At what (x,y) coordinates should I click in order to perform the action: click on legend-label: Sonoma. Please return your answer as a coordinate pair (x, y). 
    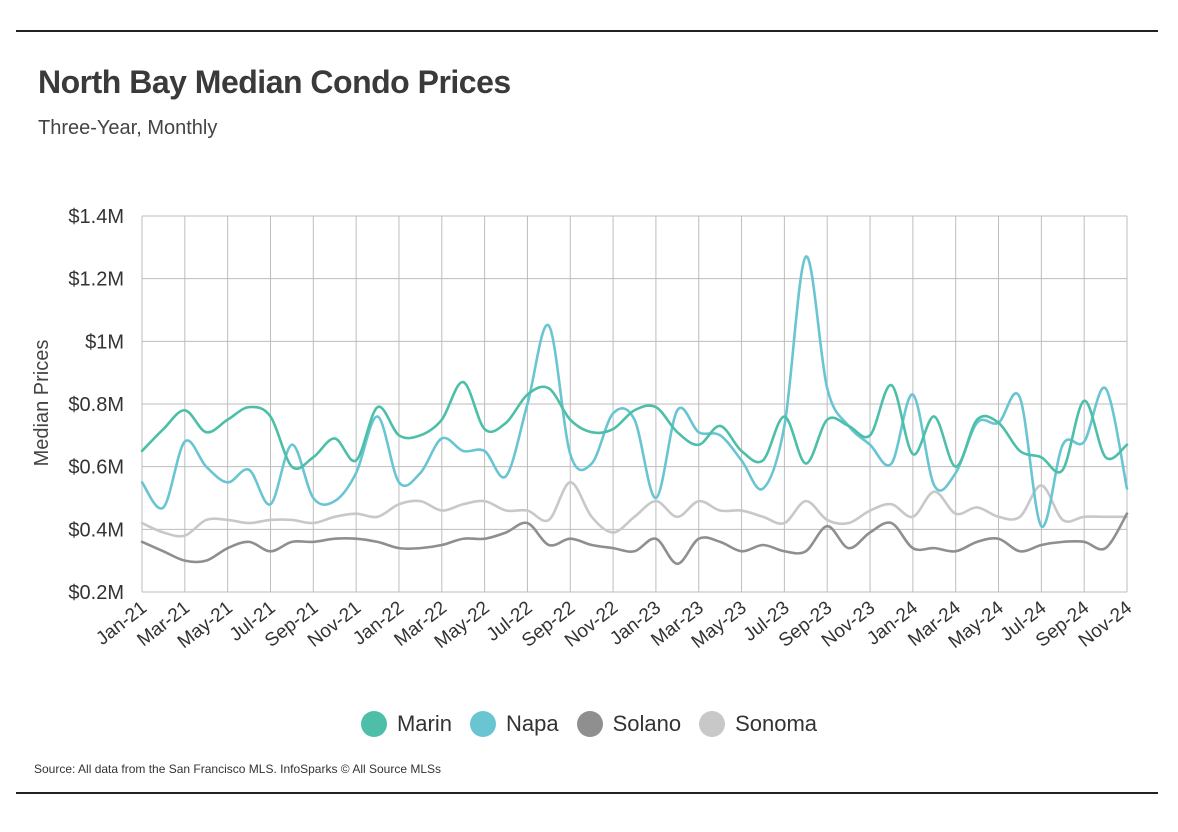
    Looking at the image, I should click on (776, 723).